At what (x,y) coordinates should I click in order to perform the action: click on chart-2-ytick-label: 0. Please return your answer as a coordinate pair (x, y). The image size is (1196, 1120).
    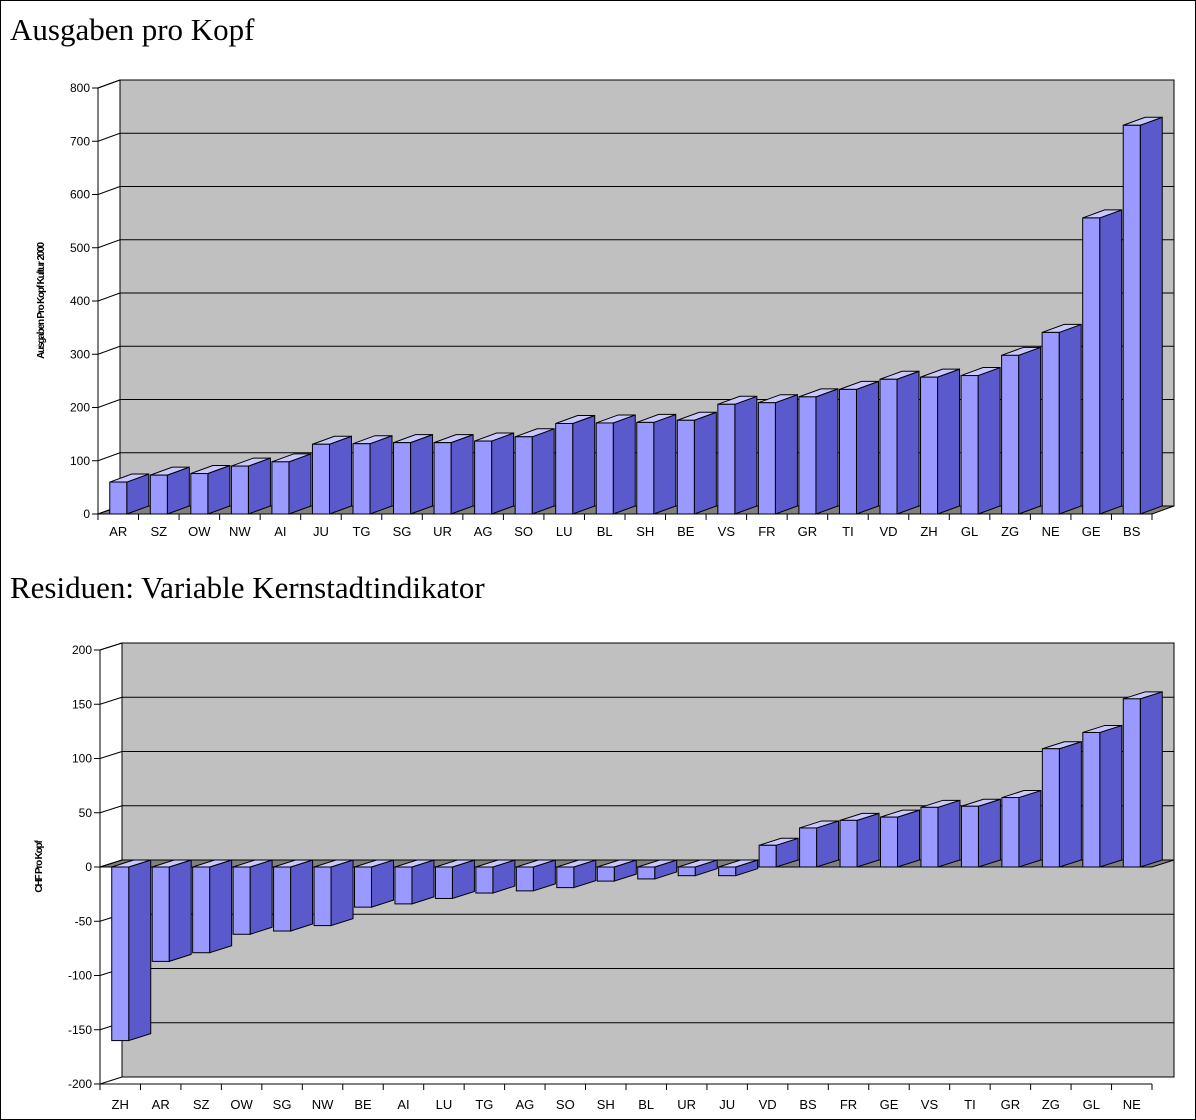
    Looking at the image, I should click on (88, 867).